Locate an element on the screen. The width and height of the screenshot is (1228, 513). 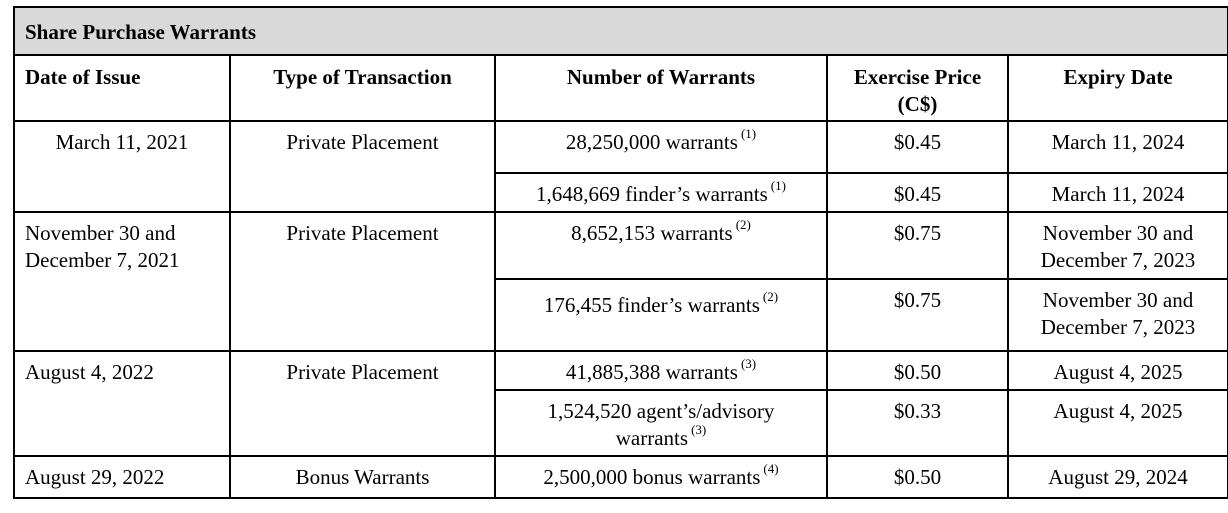
warrants-text: 41,885,388 warrants is located at coordinates (651, 372).